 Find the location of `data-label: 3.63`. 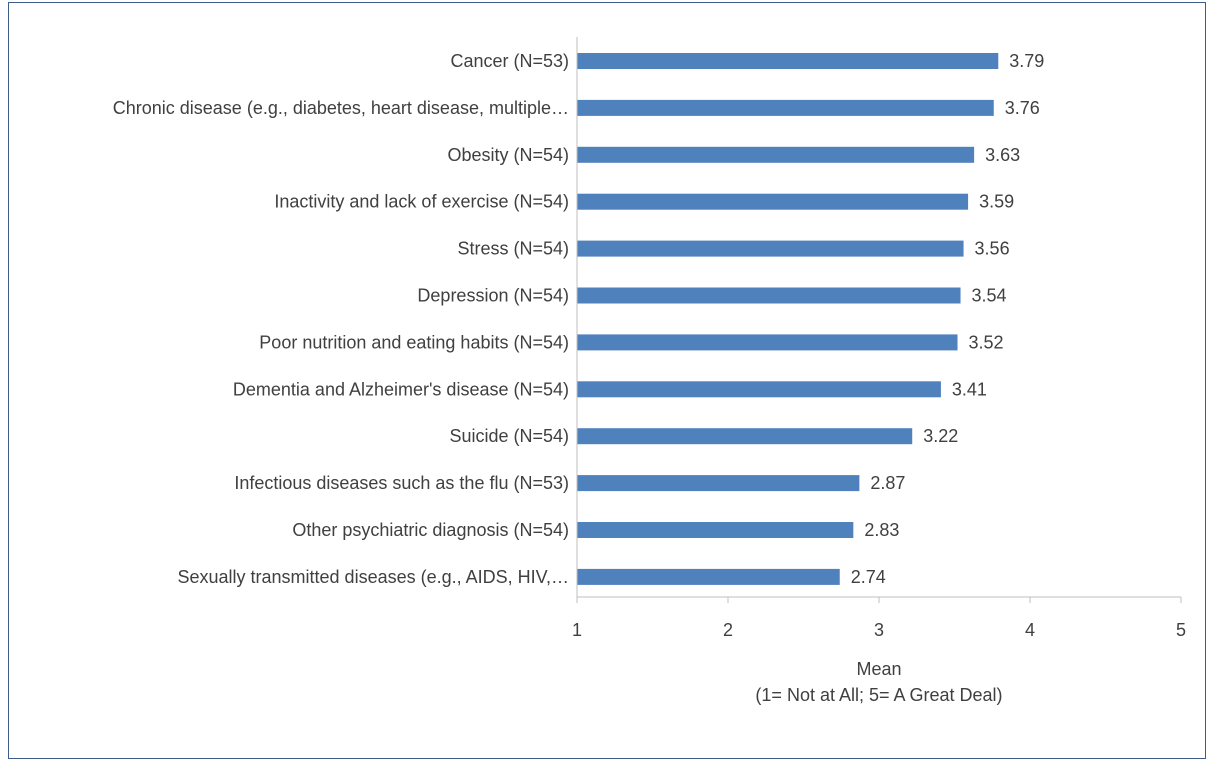

data-label: 3.63 is located at coordinates (1002, 155).